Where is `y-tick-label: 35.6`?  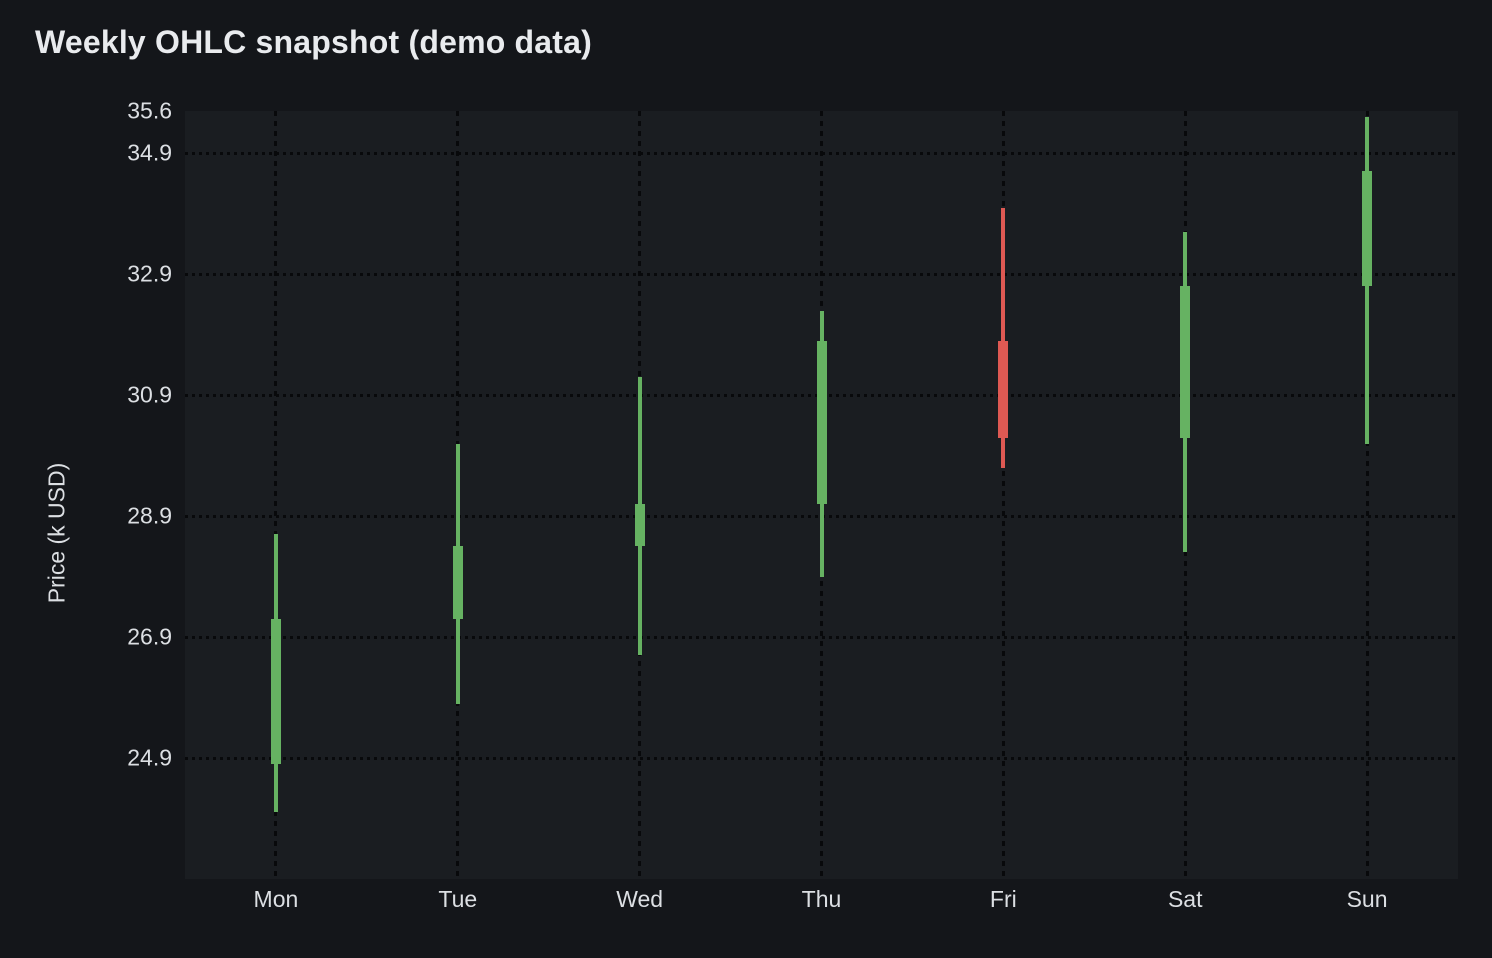 y-tick-label: 35.6 is located at coordinates (149, 110).